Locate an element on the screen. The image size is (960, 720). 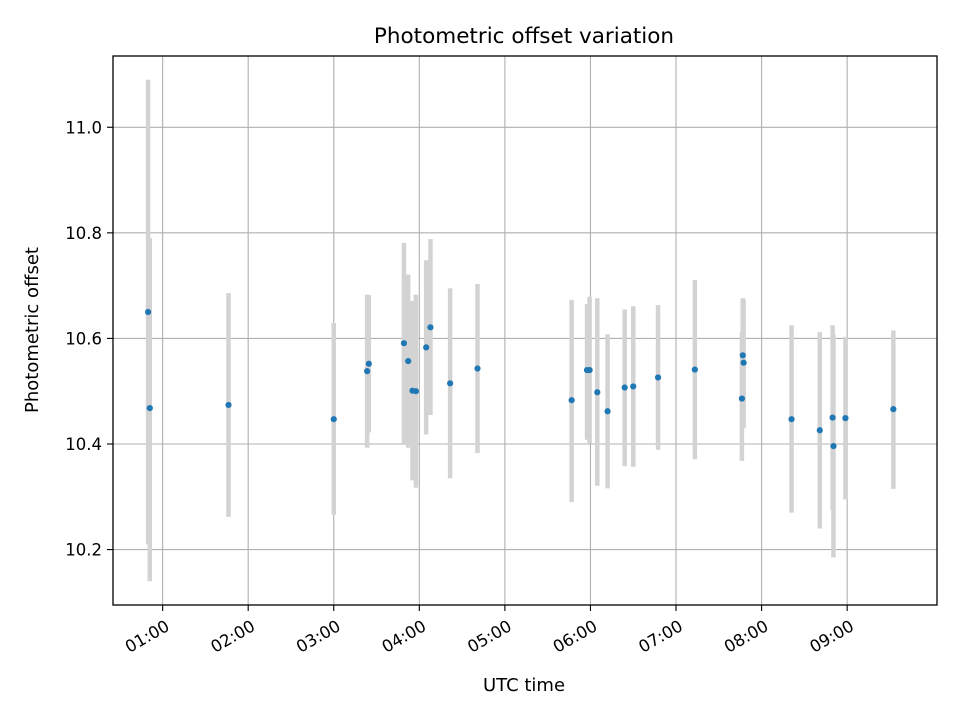
y-axis-ticks: 10.2 10.4 10.6 10.8 11.0 is located at coordinates (89, 339).